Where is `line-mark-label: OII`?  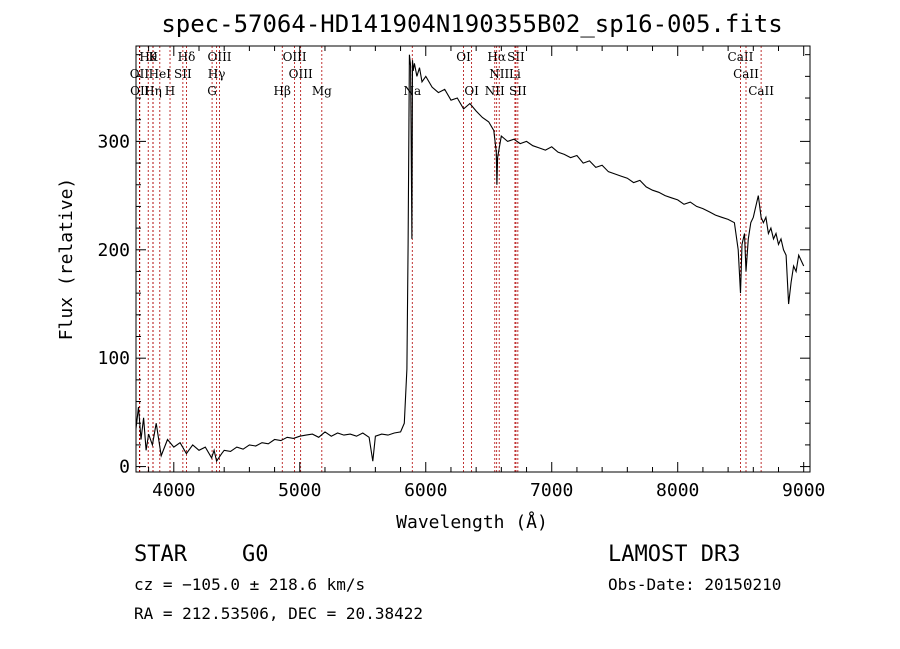 line-mark-label: OII is located at coordinates (140, 91).